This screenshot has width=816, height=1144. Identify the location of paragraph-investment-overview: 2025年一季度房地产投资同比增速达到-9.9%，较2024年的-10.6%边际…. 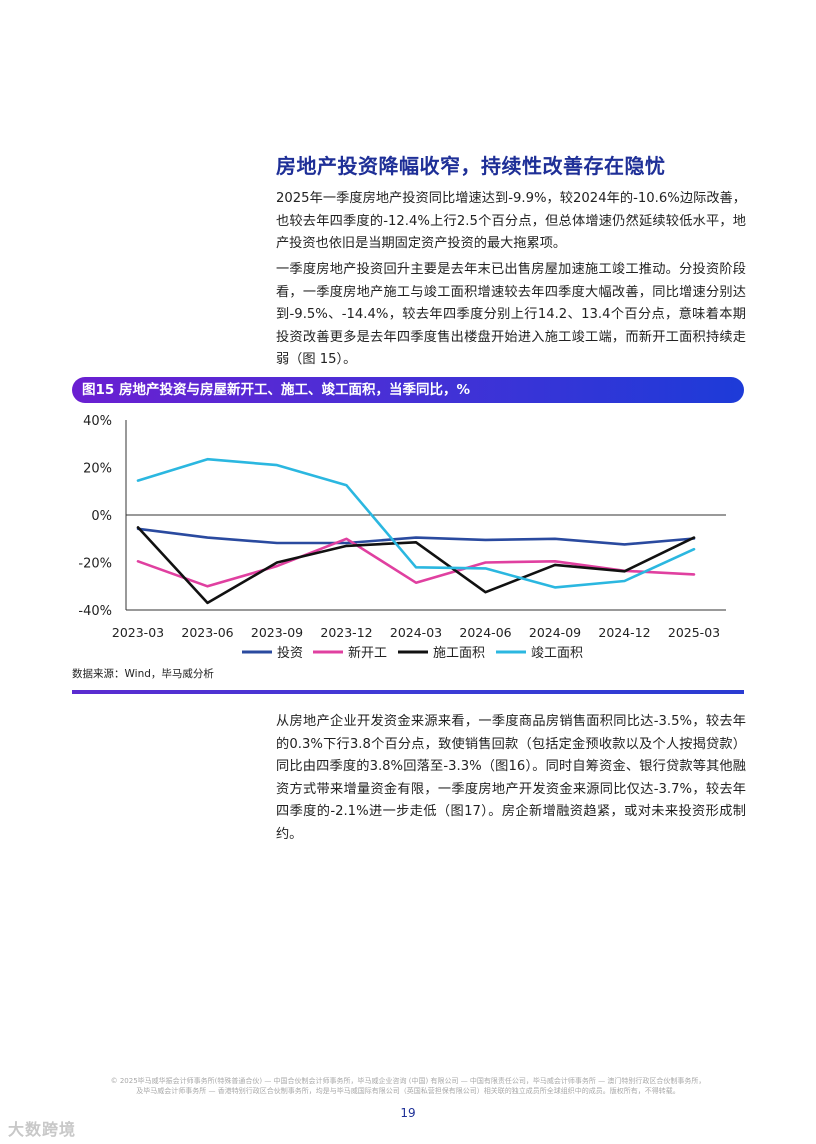
(511, 221).